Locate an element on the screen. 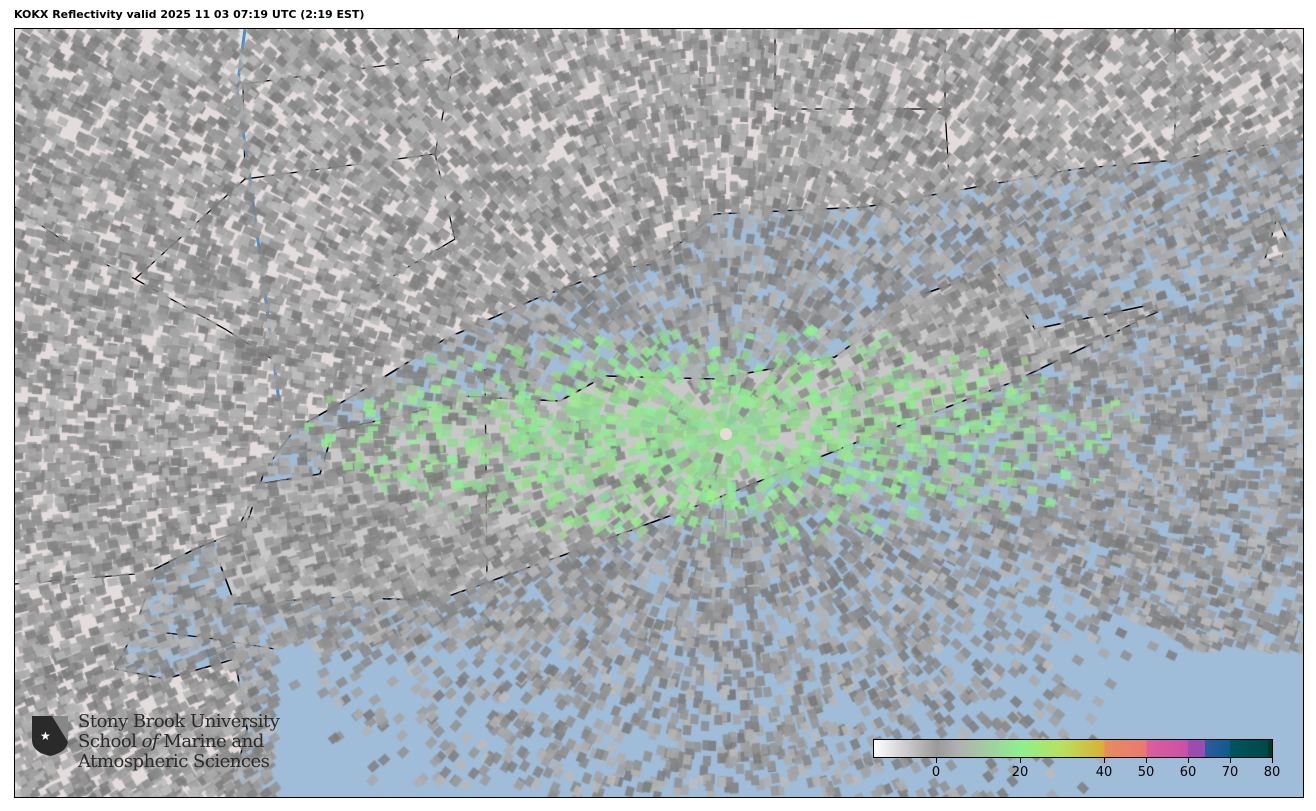 The width and height of the screenshot is (1316, 811). colorbar is located at coordinates (1073, 748).